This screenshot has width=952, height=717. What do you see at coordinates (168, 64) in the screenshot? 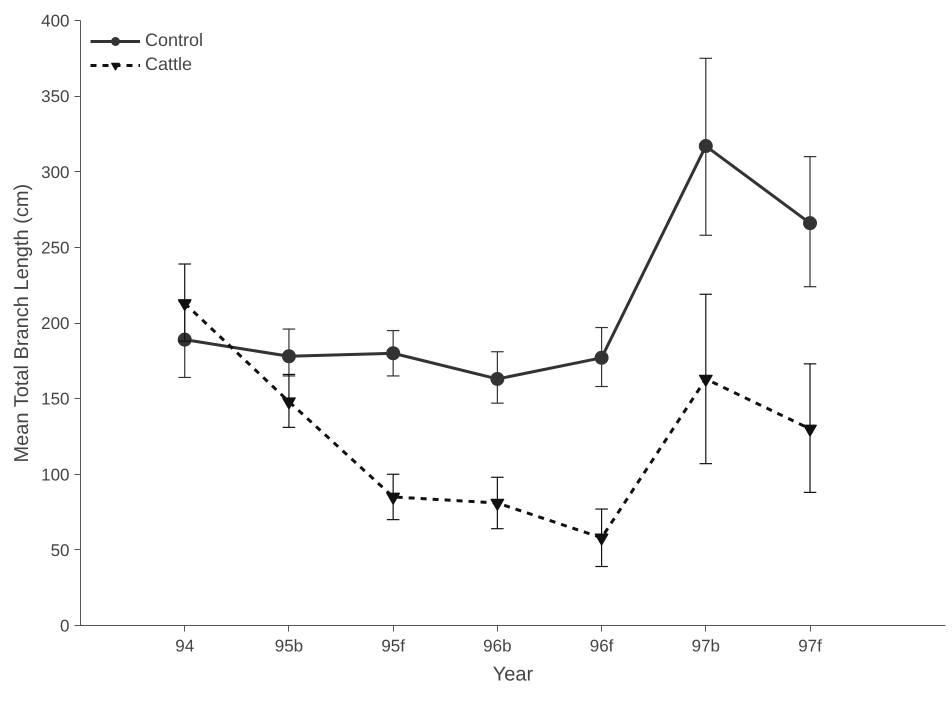
I see `legend-label: Cattle` at bounding box center [168, 64].